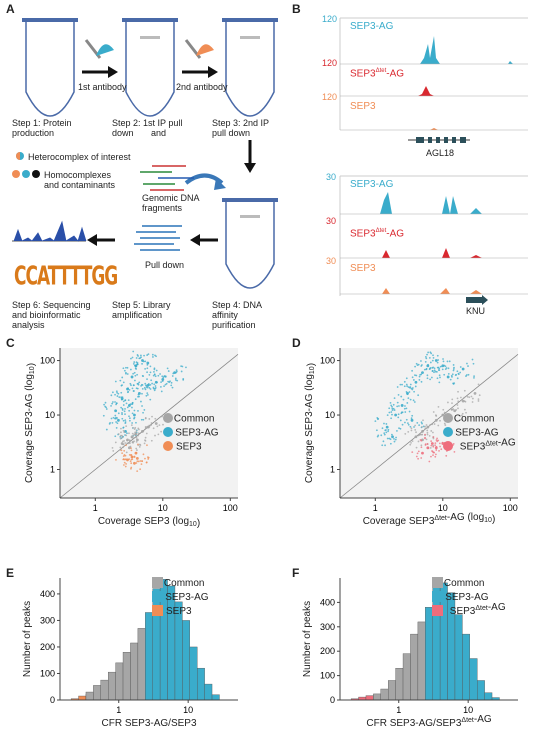 Image resolution: width=553 pixels, height=734 pixels. Describe the element at coordinates (363, 106) in the screenshot. I see `track-label-top-3: SEP3` at that location.